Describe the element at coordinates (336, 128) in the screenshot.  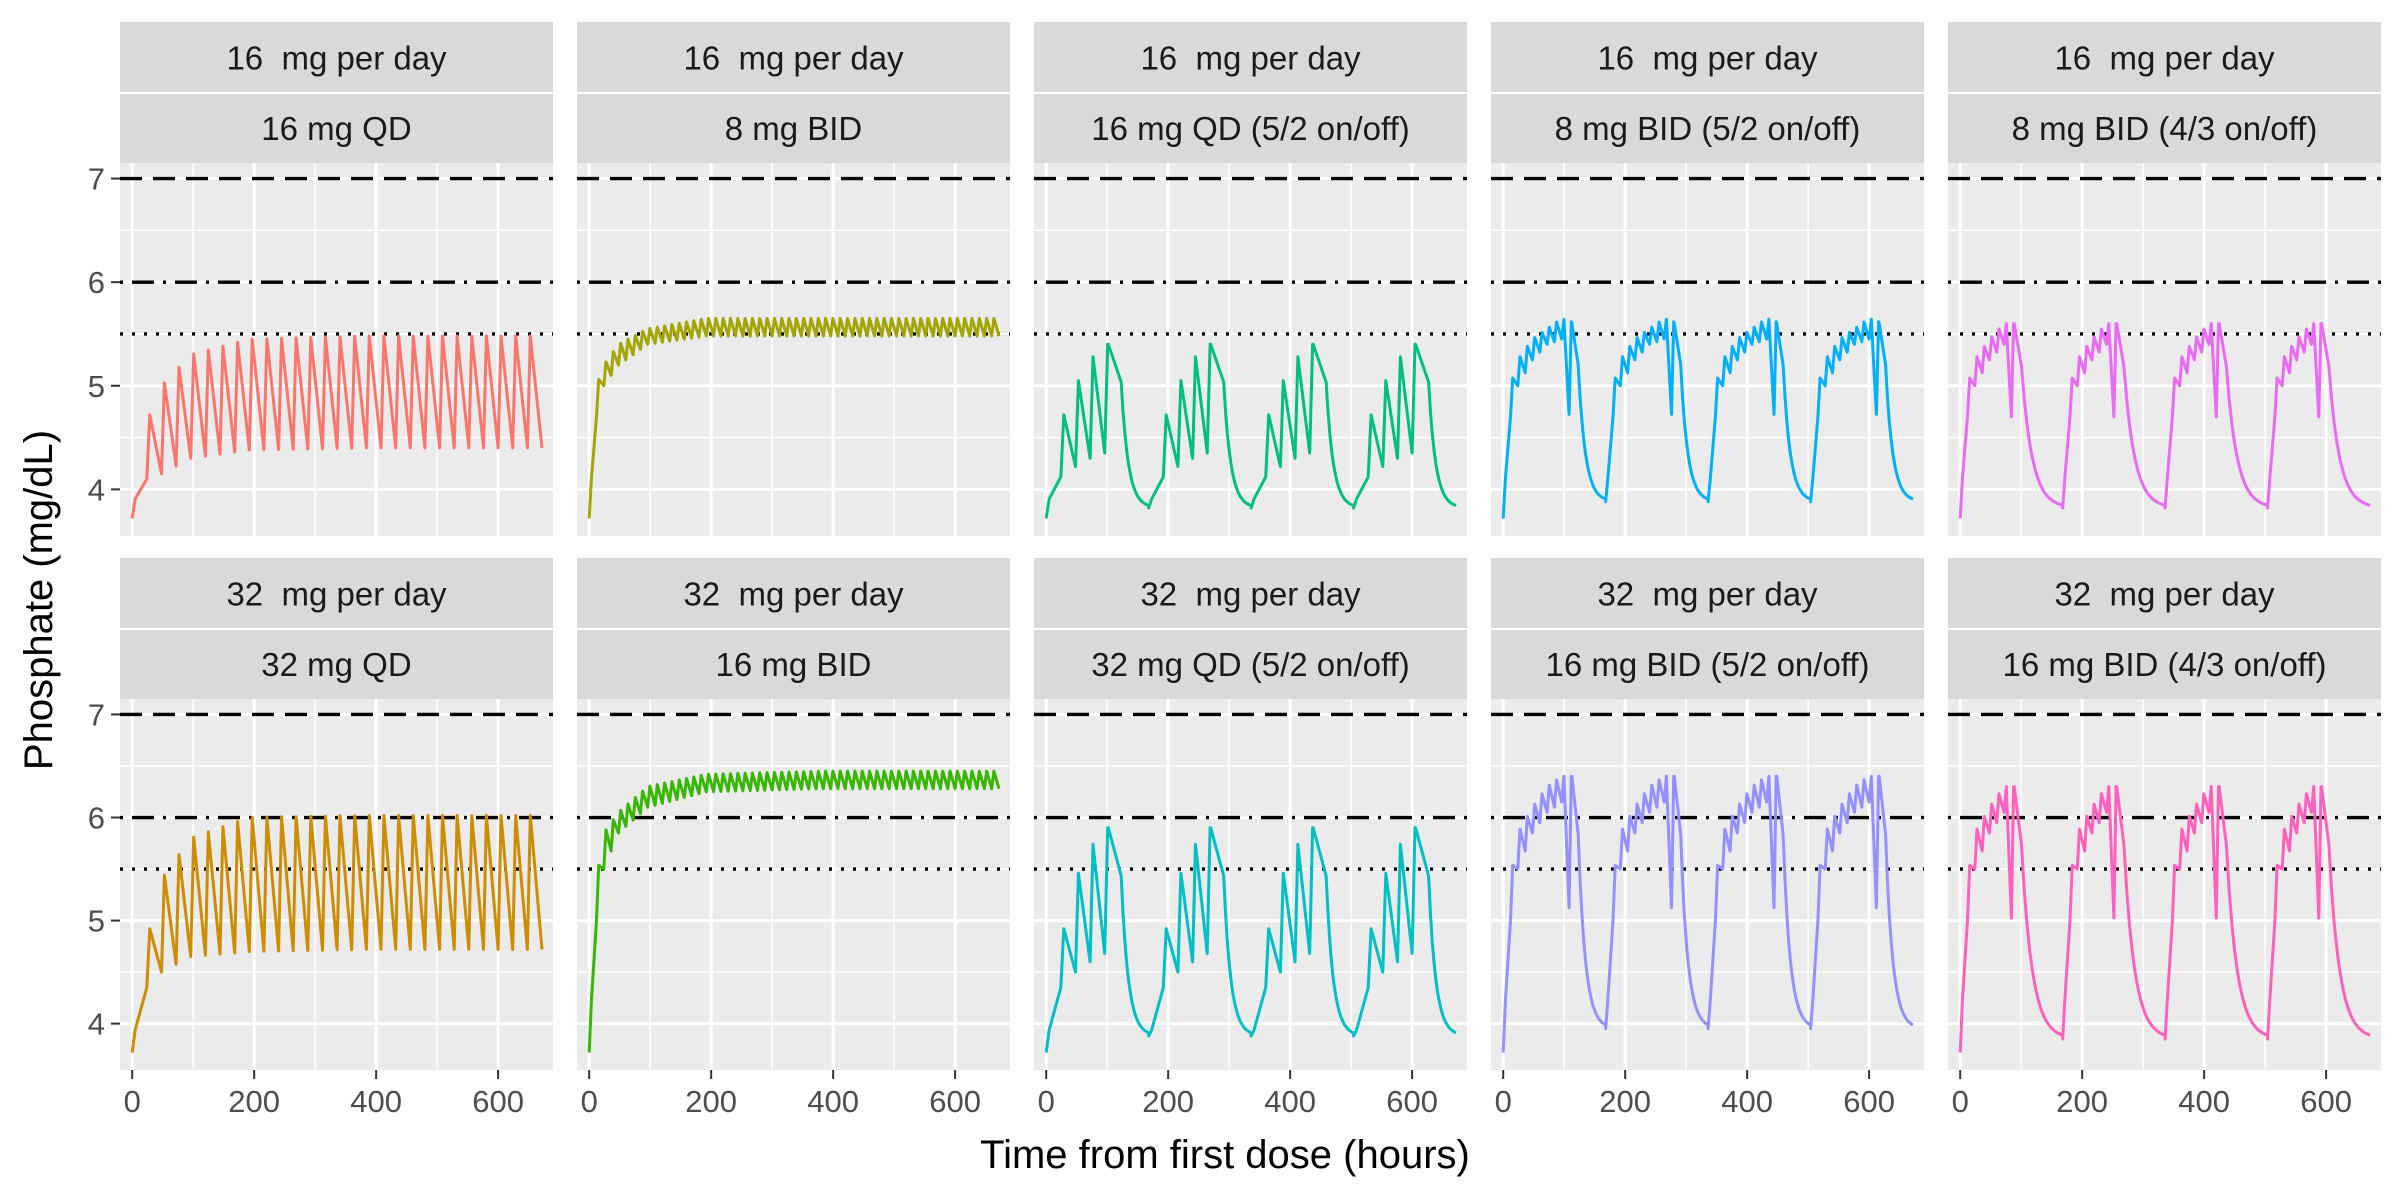
I see `strip-label-regimen: 16 mg QD` at that location.